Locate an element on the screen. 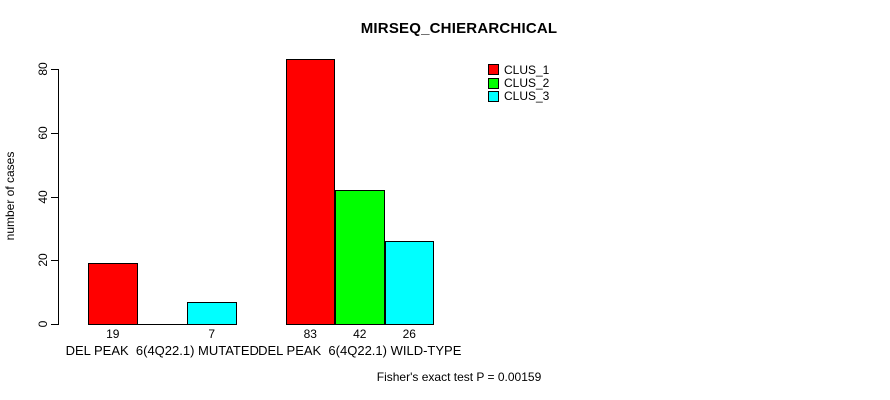 The height and width of the screenshot is (400, 890). y-axis-line is located at coordinates (58, 197).